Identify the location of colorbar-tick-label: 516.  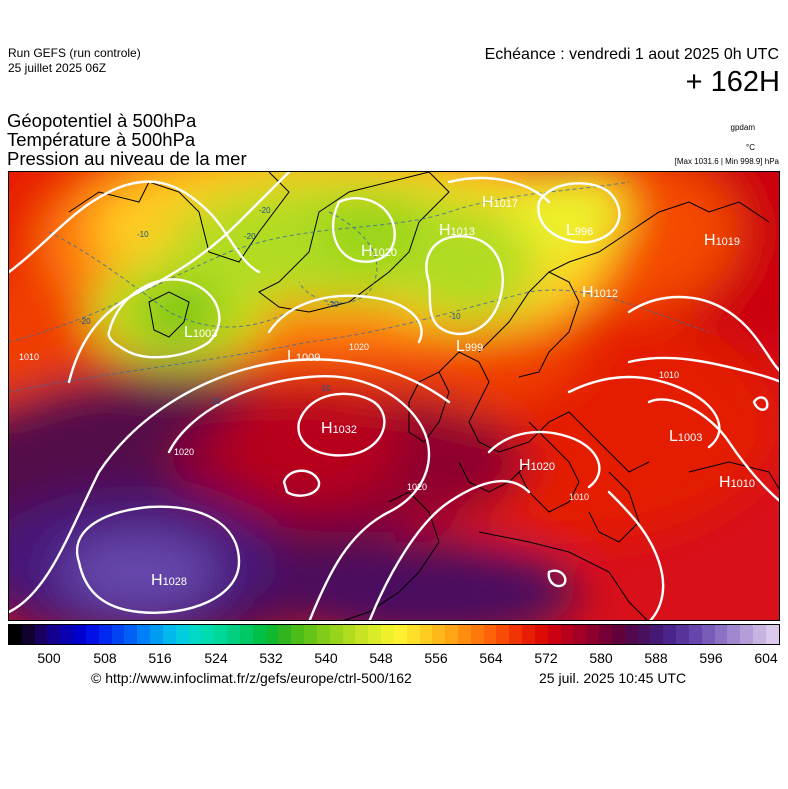
(160, 658).